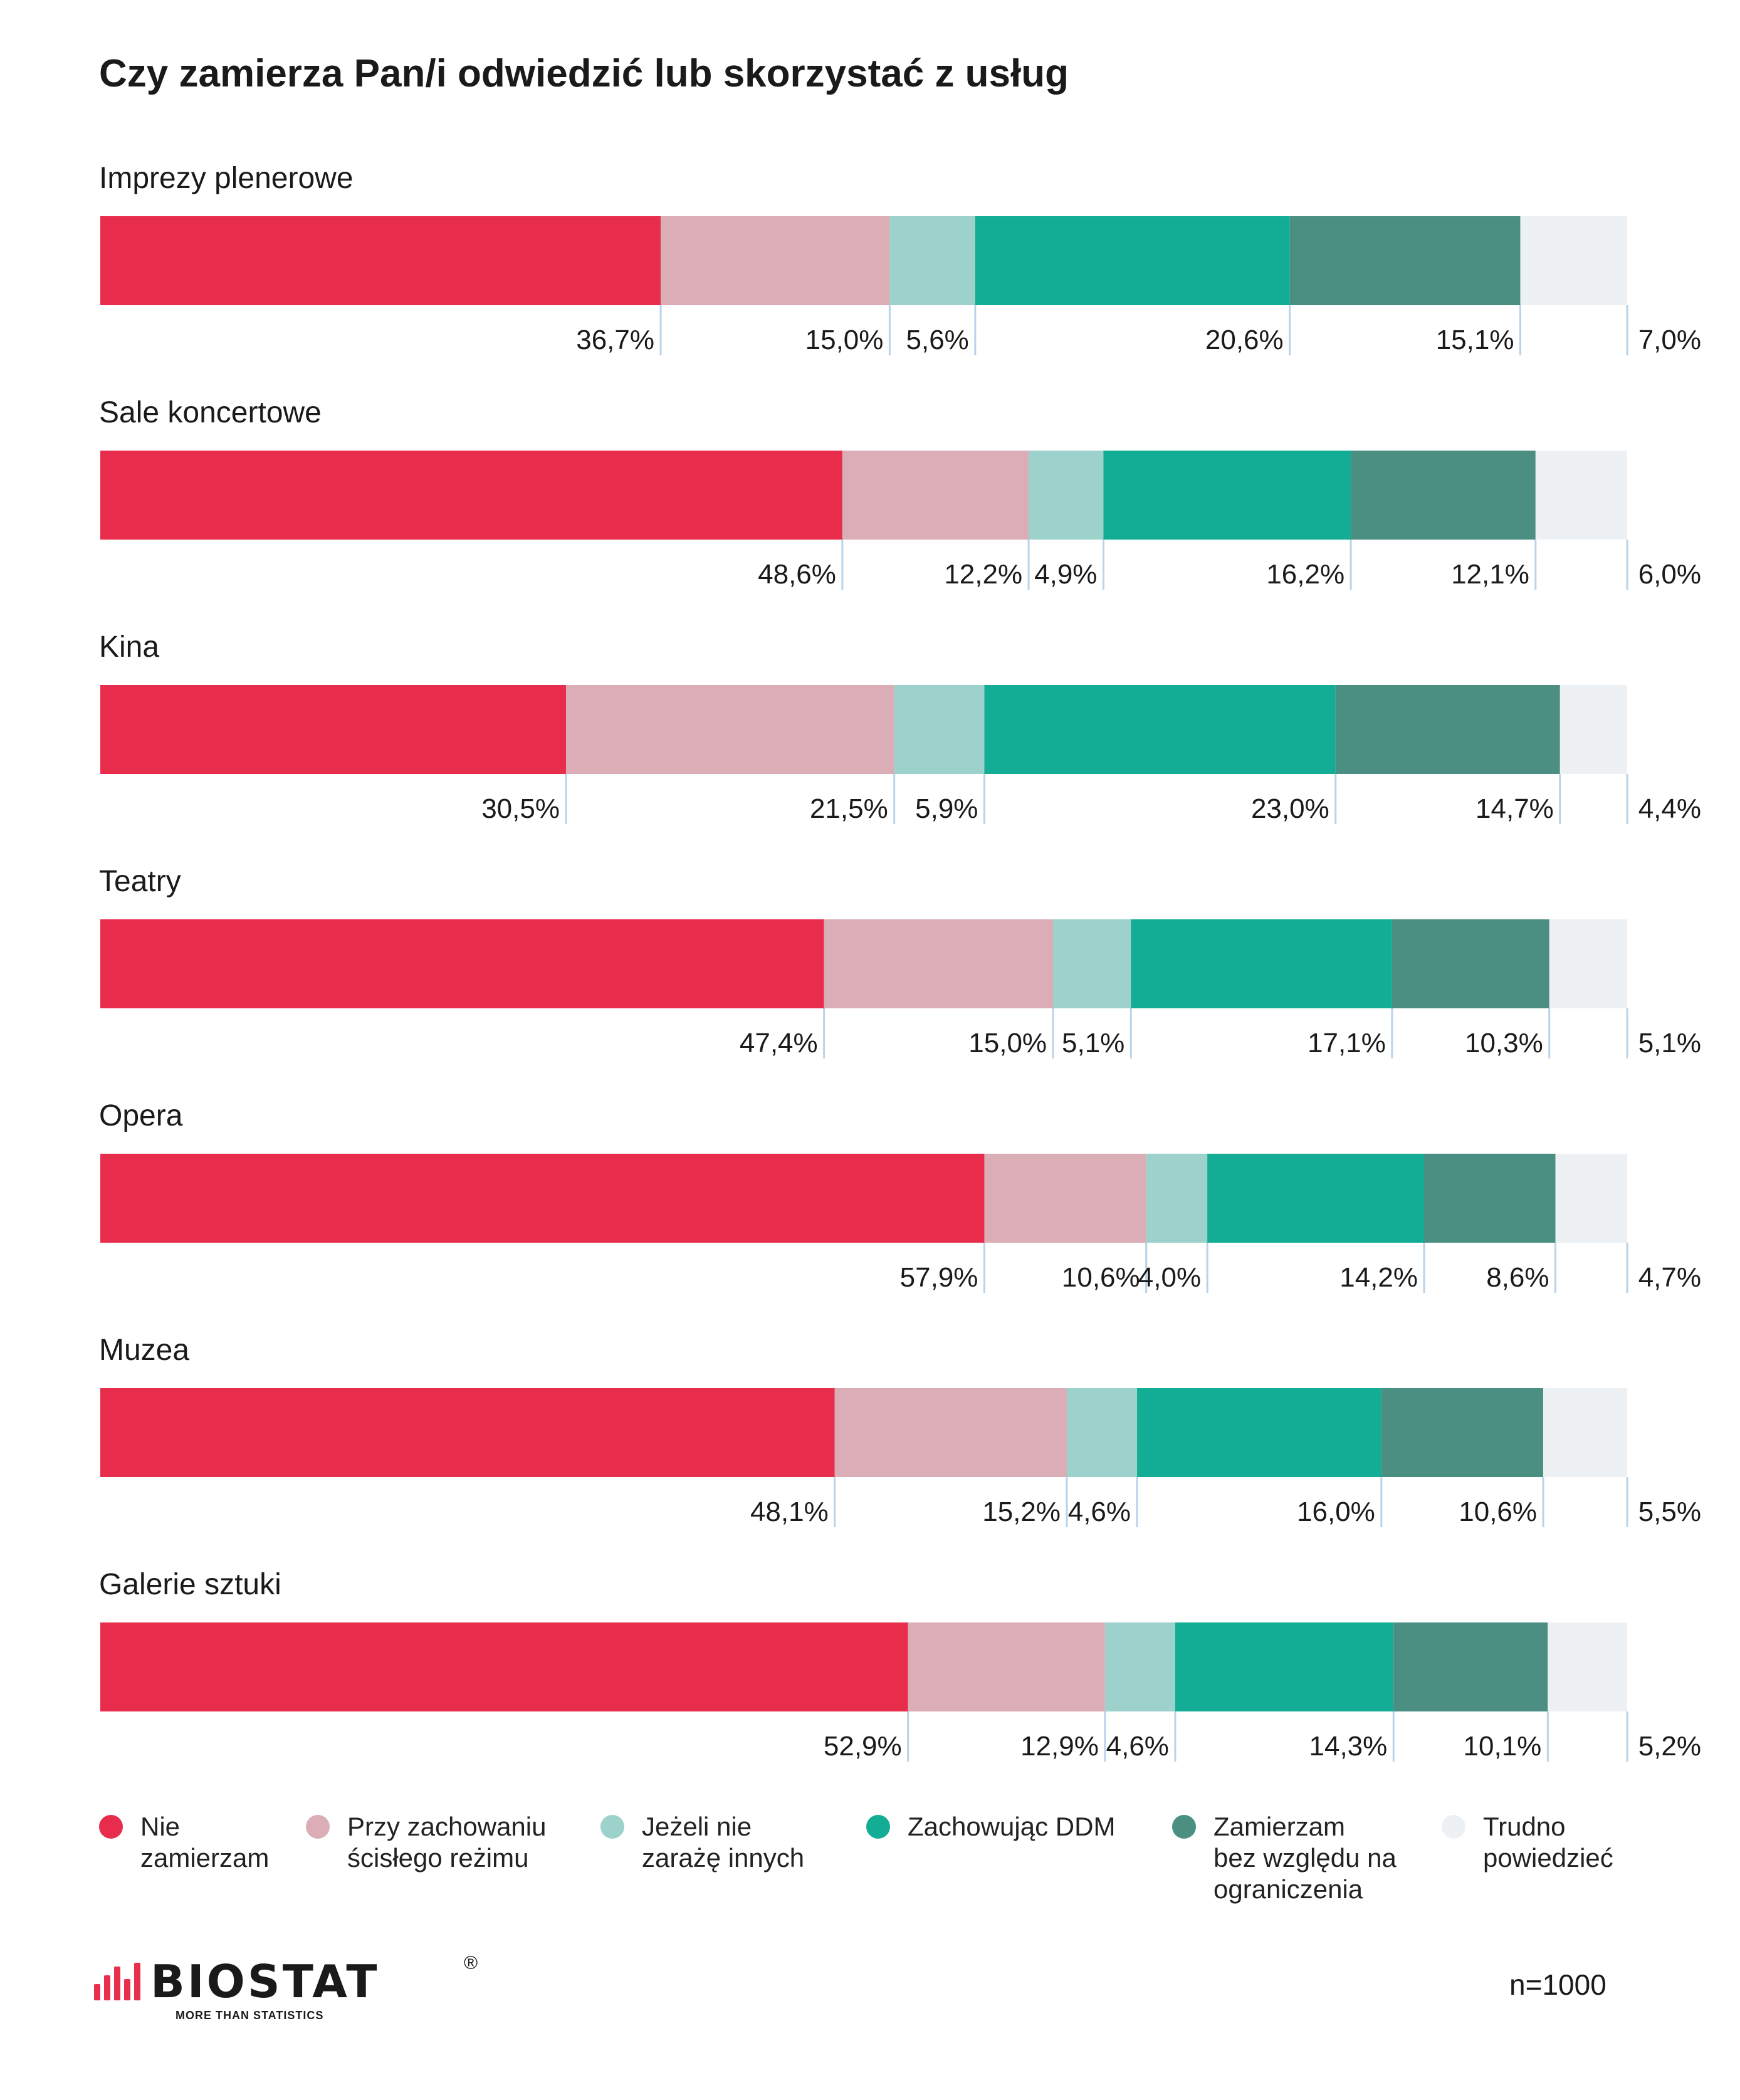  What do you see at coordinates (1669, 340) in the screenshot?
I see `data-label: 7,0%` at bounding box center [1669, 340].